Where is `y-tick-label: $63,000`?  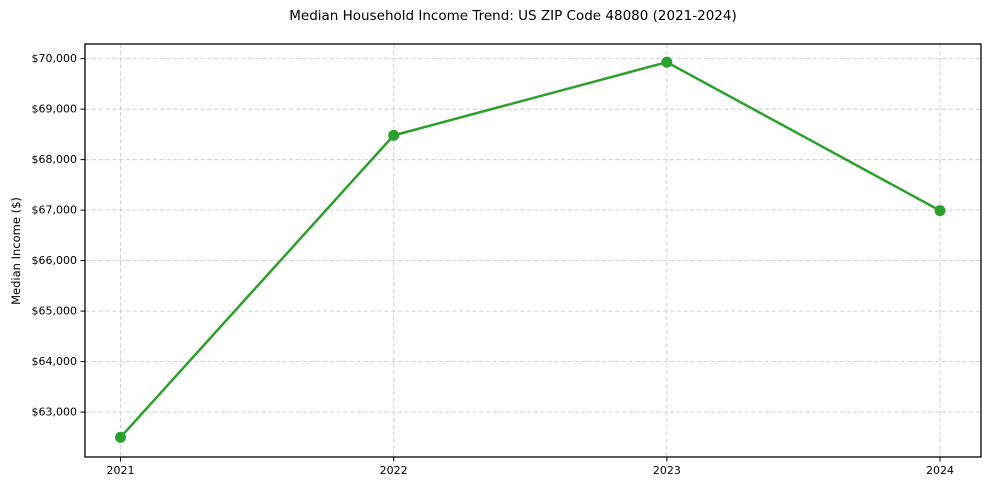
y-tick-label: $63,000 is located at coordinates (55, 412).